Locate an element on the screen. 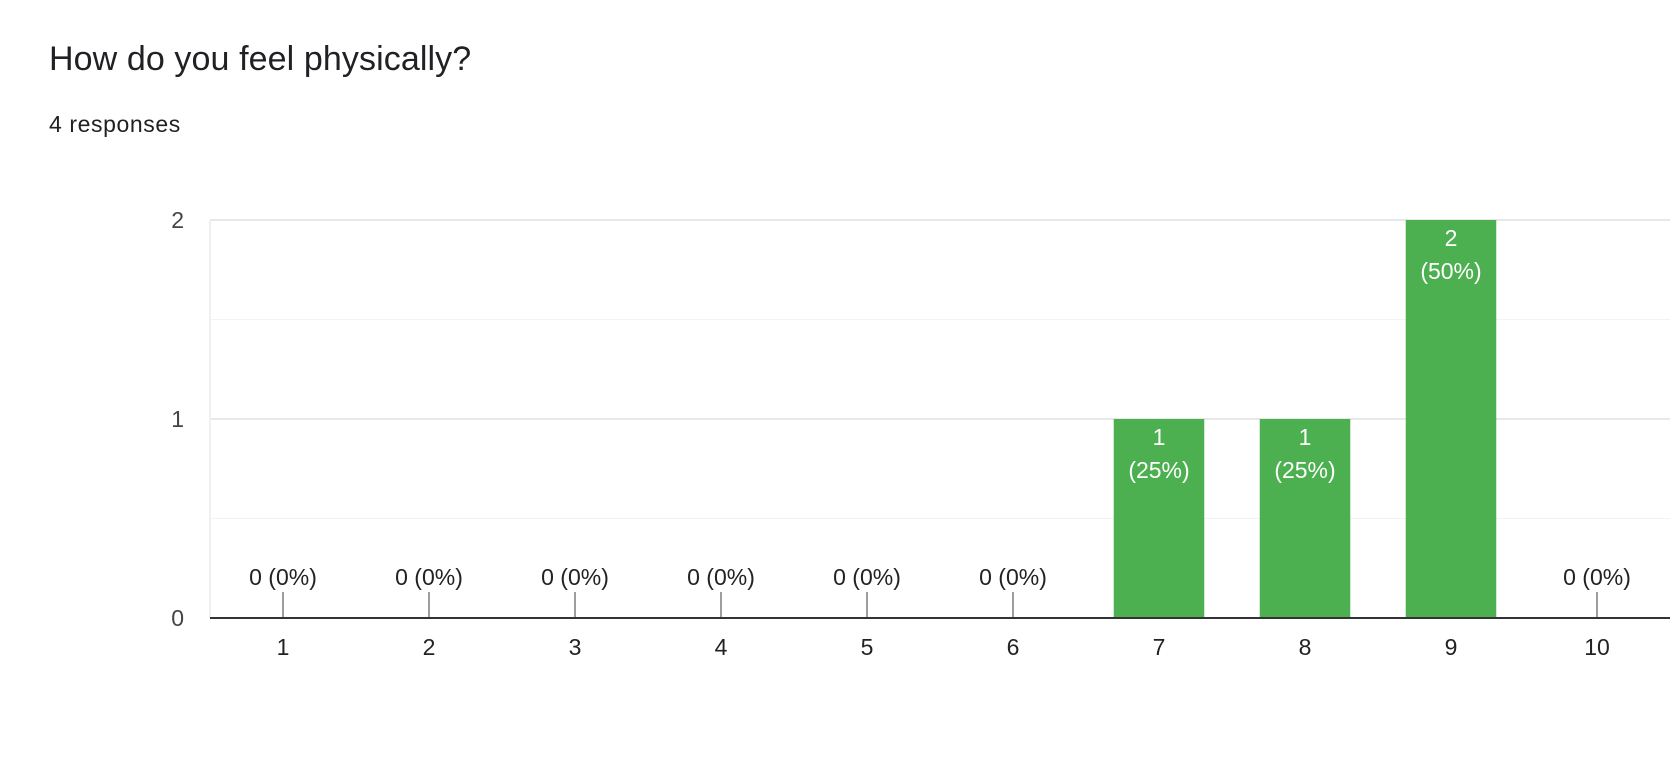 This screenshot has width=1678, height=759. y-tick-label: 1 is located at coordinates (177, 419).